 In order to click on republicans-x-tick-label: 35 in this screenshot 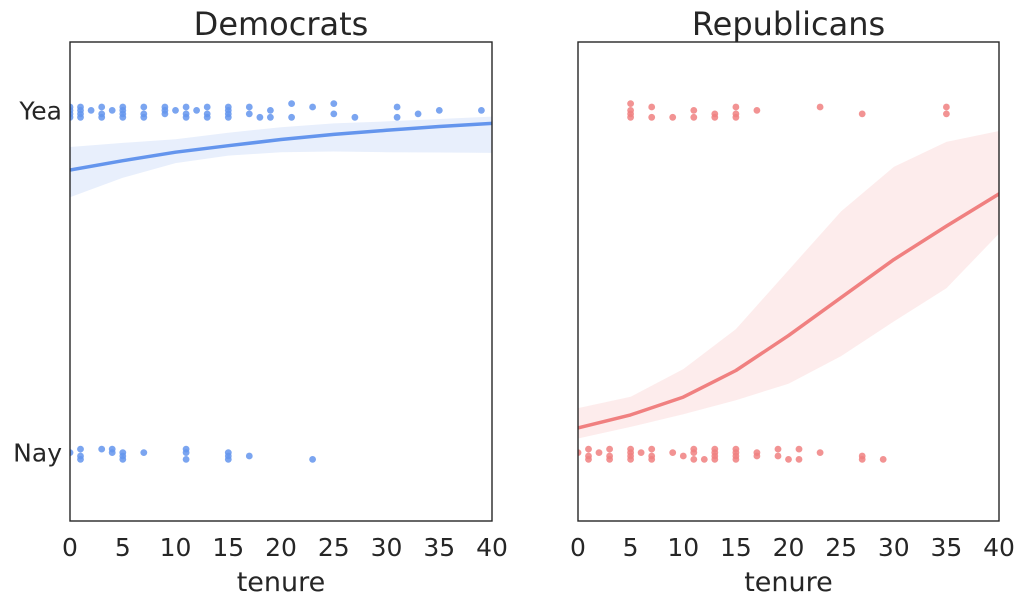, I will do `click(946, 547)`.